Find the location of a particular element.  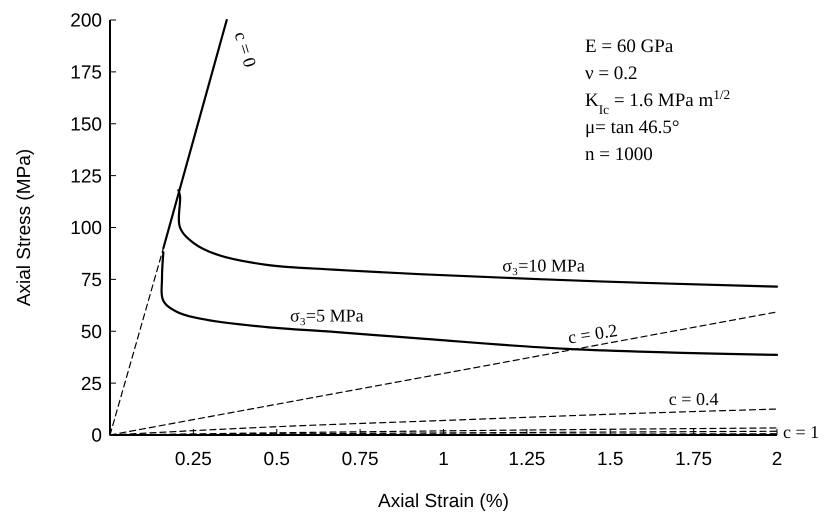

text: c = 0.2 is located at coordinates (592, 334).